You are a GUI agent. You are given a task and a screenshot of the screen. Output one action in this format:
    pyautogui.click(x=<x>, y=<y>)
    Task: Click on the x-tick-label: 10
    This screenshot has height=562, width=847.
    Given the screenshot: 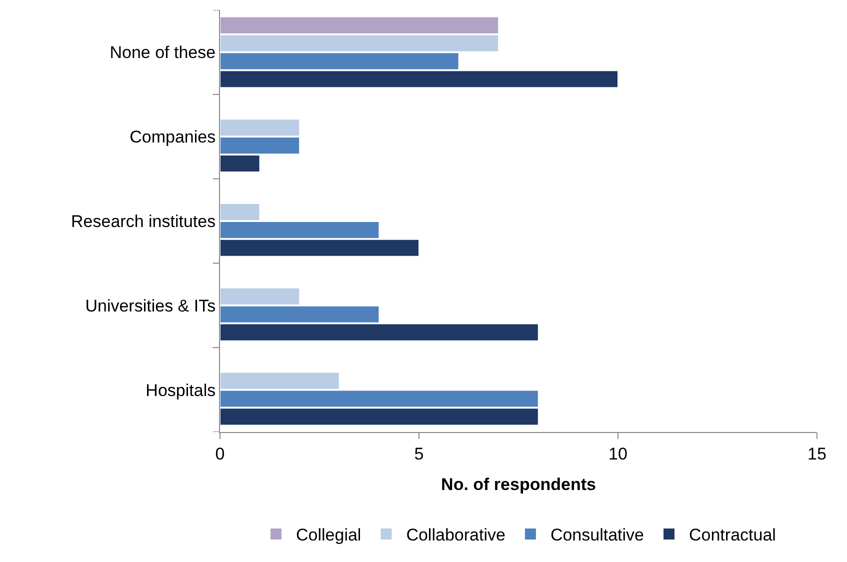 What is the action you would take?
    pyautogui.click(x=618, y=454)
    